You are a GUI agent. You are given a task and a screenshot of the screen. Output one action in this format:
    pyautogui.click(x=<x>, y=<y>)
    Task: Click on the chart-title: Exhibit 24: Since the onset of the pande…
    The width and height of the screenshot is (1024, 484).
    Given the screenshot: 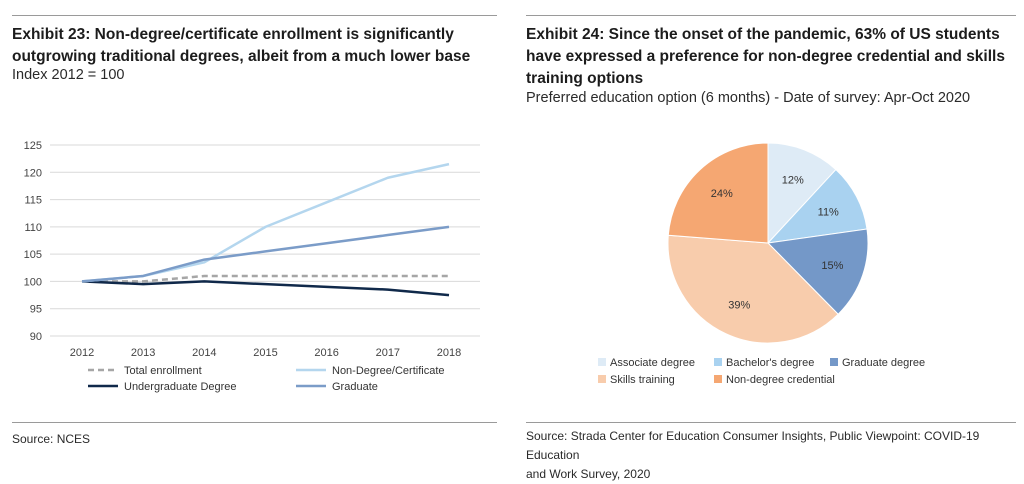 What is the action you would take?
    pyautogui.click(x=765, y=57)
    